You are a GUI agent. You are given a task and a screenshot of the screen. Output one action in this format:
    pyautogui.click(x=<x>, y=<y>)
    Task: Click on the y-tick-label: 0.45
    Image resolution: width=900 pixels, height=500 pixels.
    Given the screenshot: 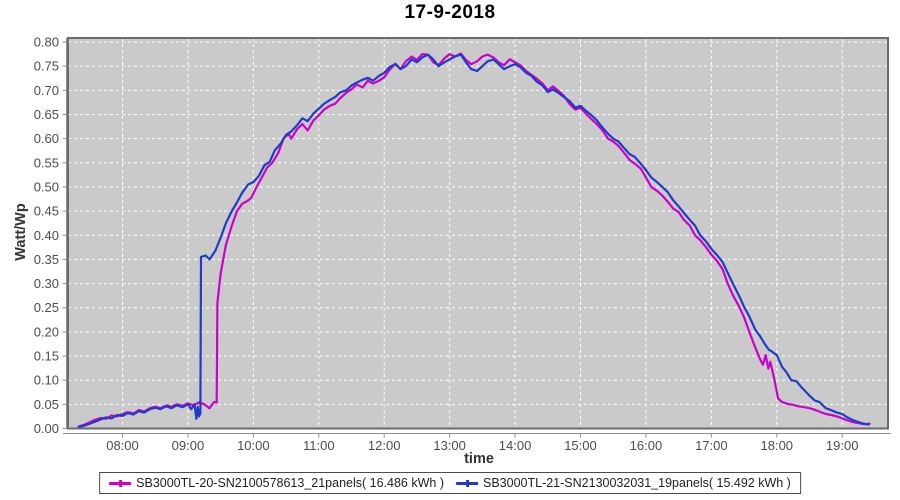 What is the action you would take?
    pyautogui.click(x=46, y=211)
    